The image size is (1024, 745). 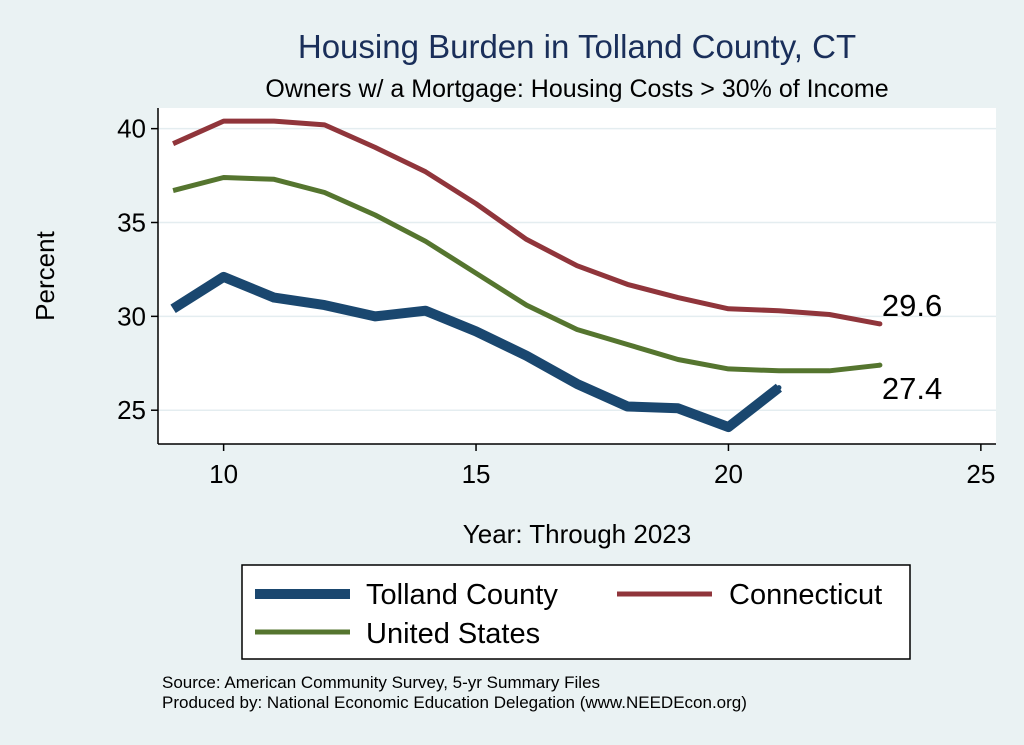 What do you see at coordinates (131, 223) in the screenshot?
I see `y-tick-label-35: 35` at bounding box center [131, 223].